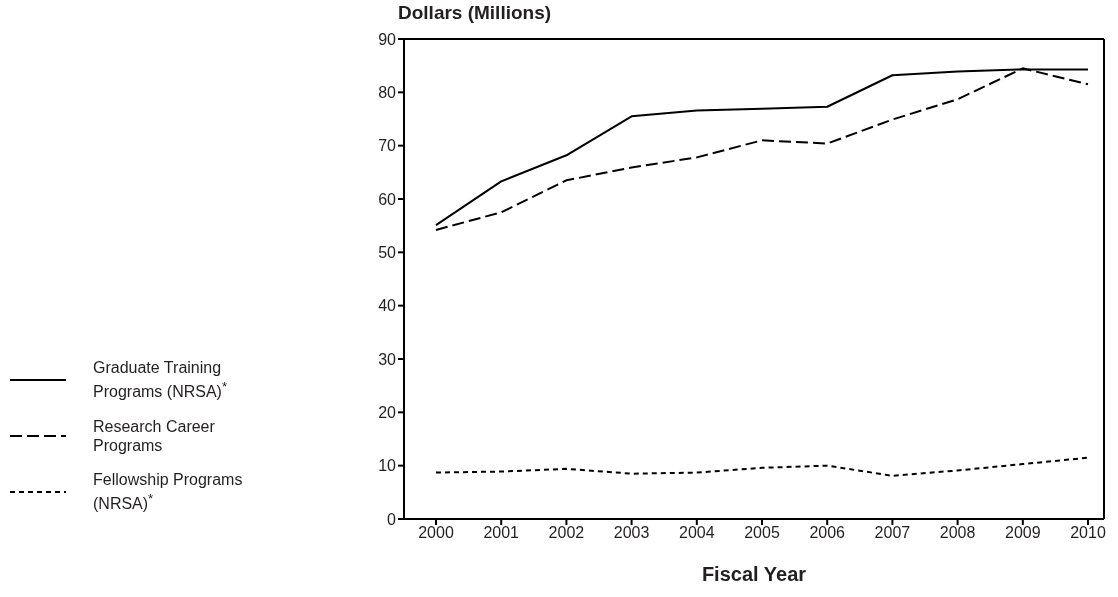  What do you see at coordinates (387, 306) in the screenshot?
I see `y-tick-label: 40` at bounding box center [387, 306].